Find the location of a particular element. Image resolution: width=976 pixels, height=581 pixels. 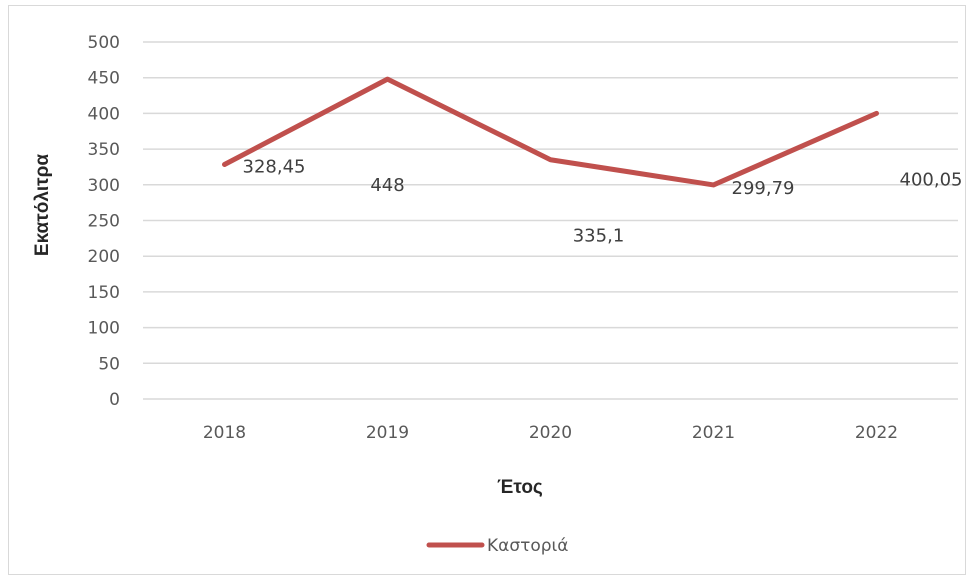

x-tick-label: 2020 is located at coordinates (550, 433).